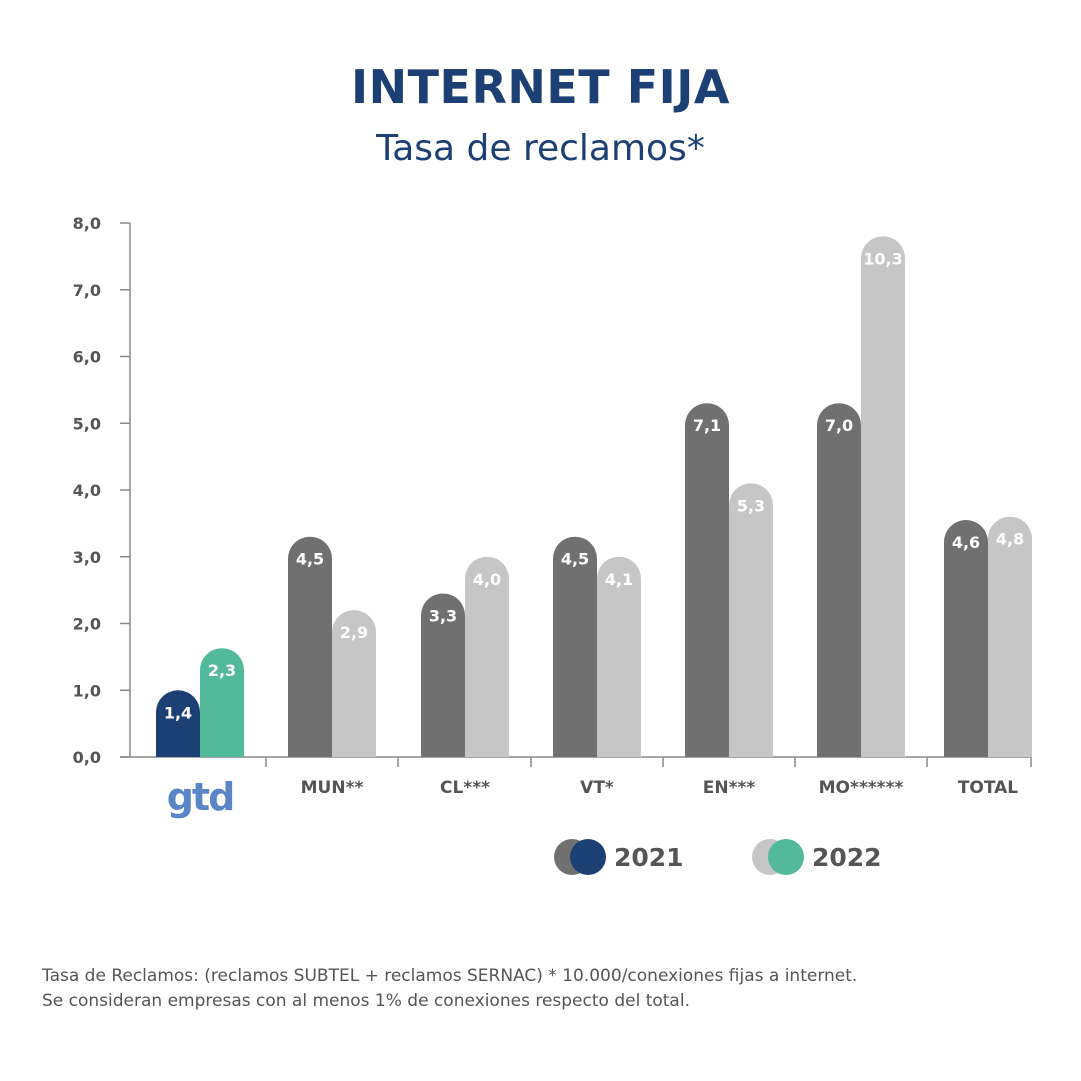 The height and width of the screenshot is (1081, 1081). What do you see at coordinates (87, 624) in the screenshot?
I see `y-tick-label: 2,0` at bounding box center [87, 624].